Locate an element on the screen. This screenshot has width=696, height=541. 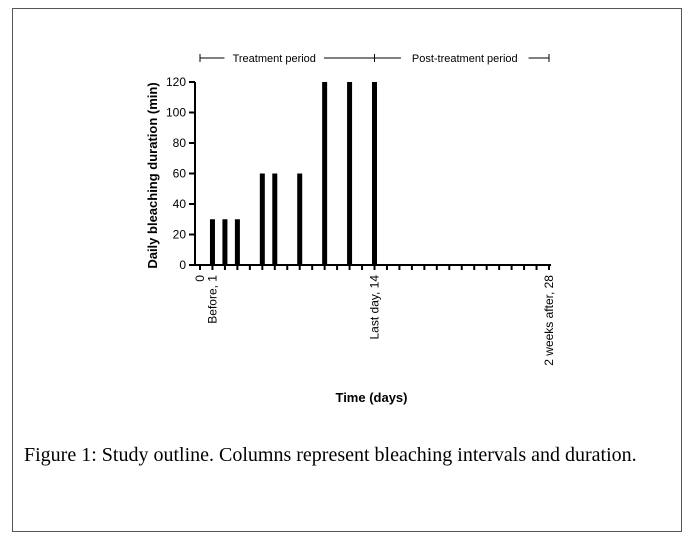
caption-label: Figure 1: is located at coordinates (60, 455).